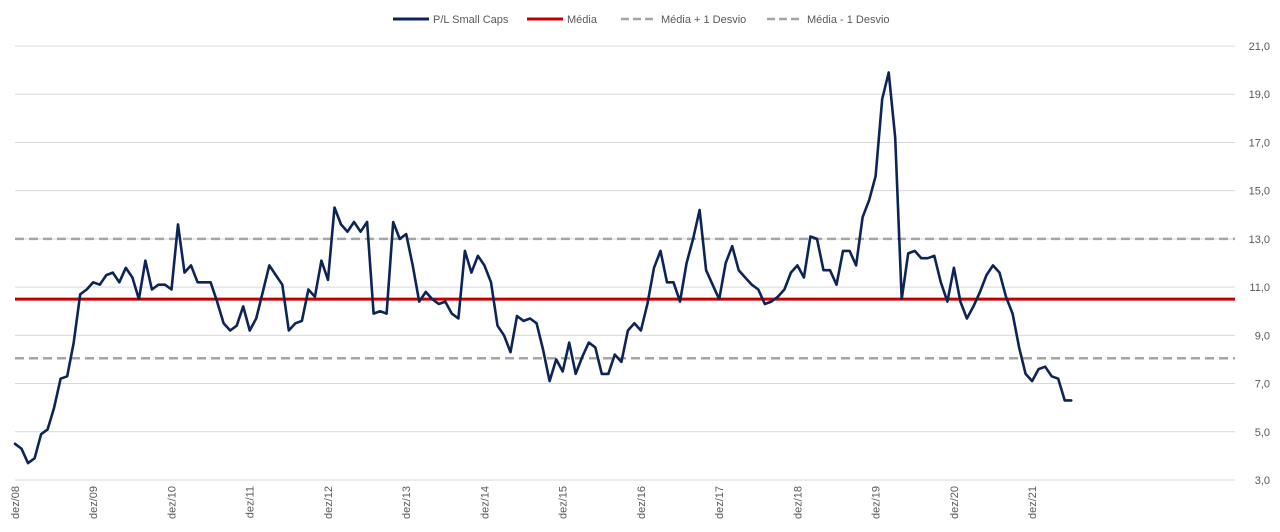 The height and width of the screenshot is (532, 1280). What do you see at coordinates (407, 502) in the screenshot?
I see `x-tick-label: dez/13` at bounding box center [407, 502].